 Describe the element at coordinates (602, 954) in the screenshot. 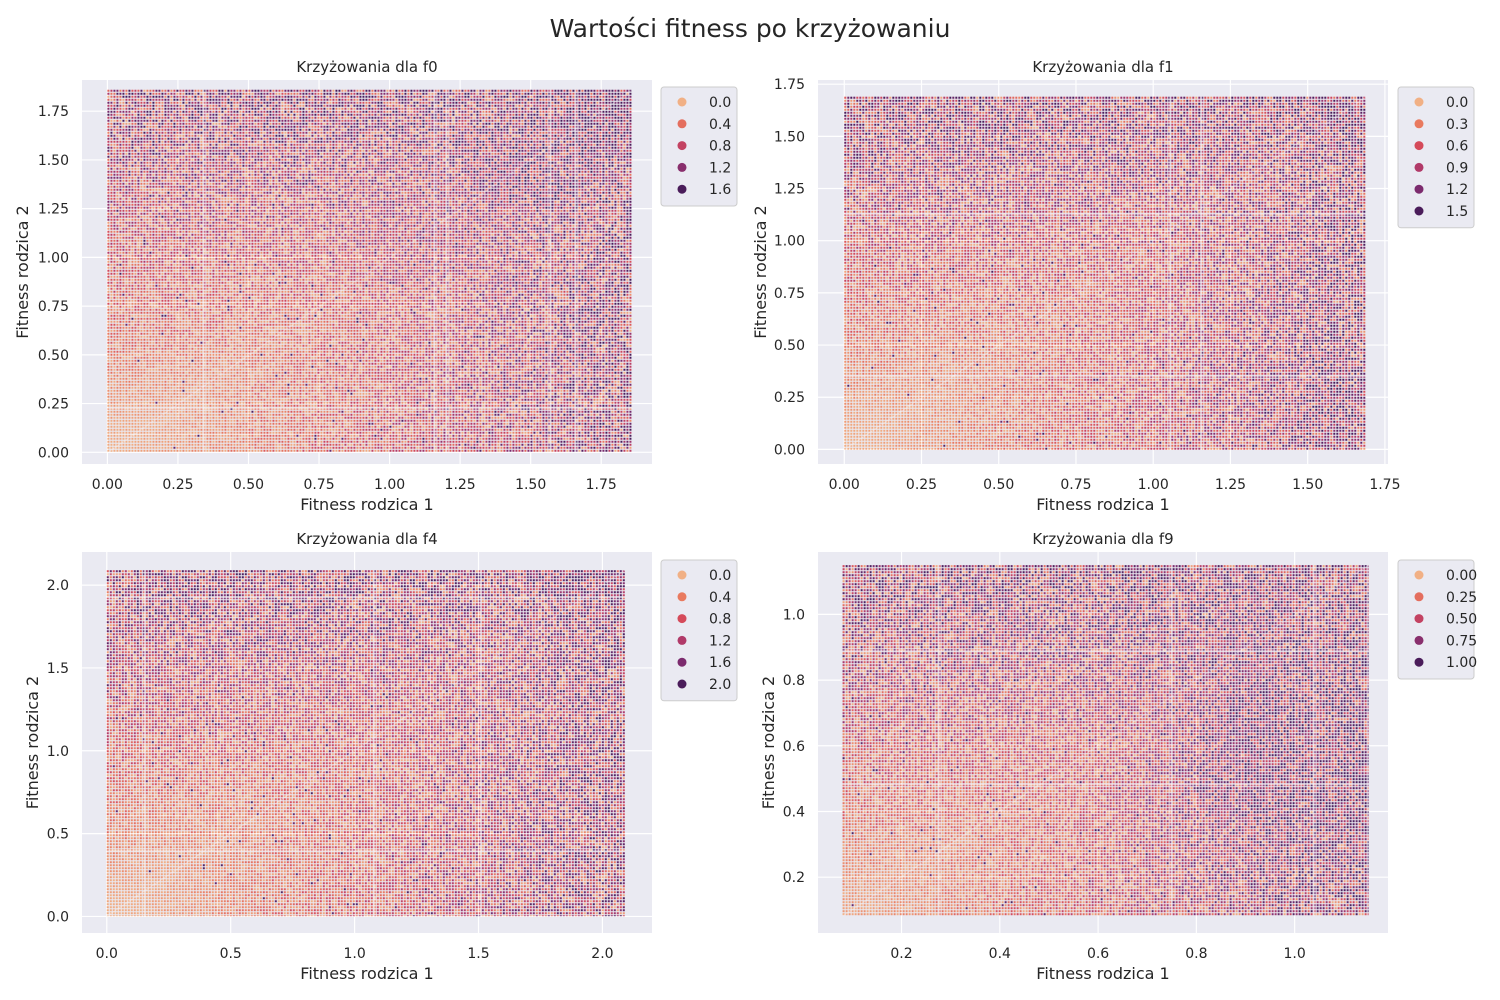

I see `x-tick-label: 2.0` at that location.